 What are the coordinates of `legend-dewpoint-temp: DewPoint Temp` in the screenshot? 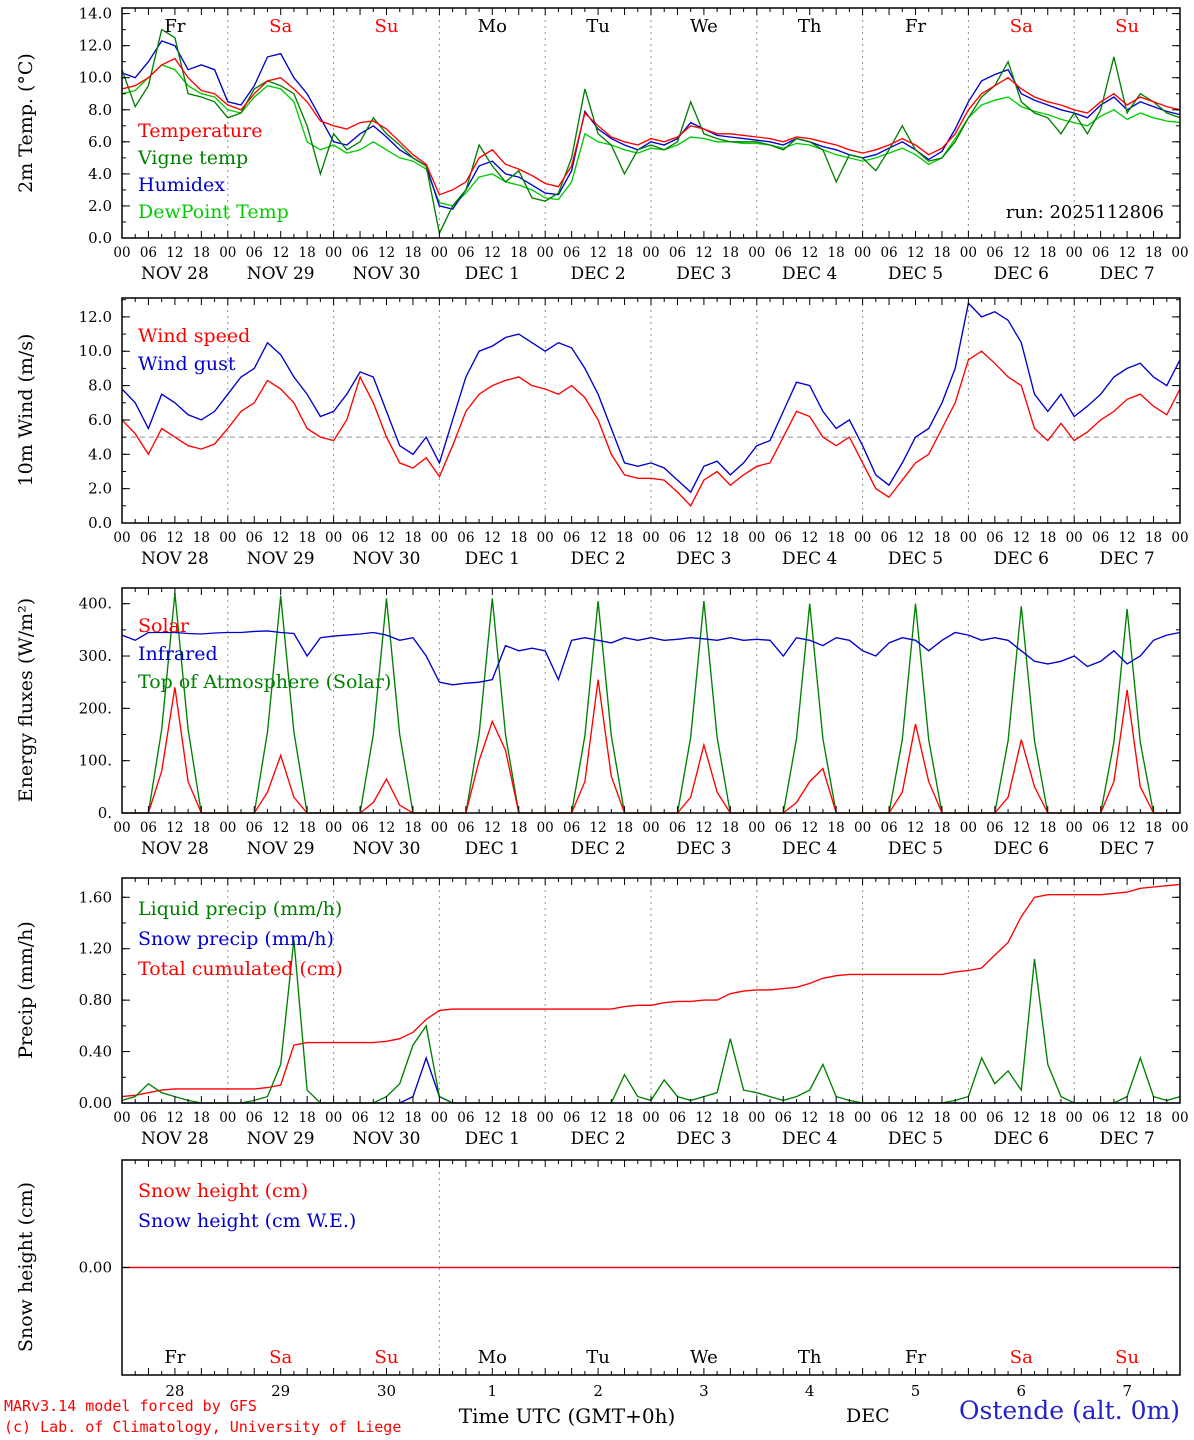 It's located at (213, 212).